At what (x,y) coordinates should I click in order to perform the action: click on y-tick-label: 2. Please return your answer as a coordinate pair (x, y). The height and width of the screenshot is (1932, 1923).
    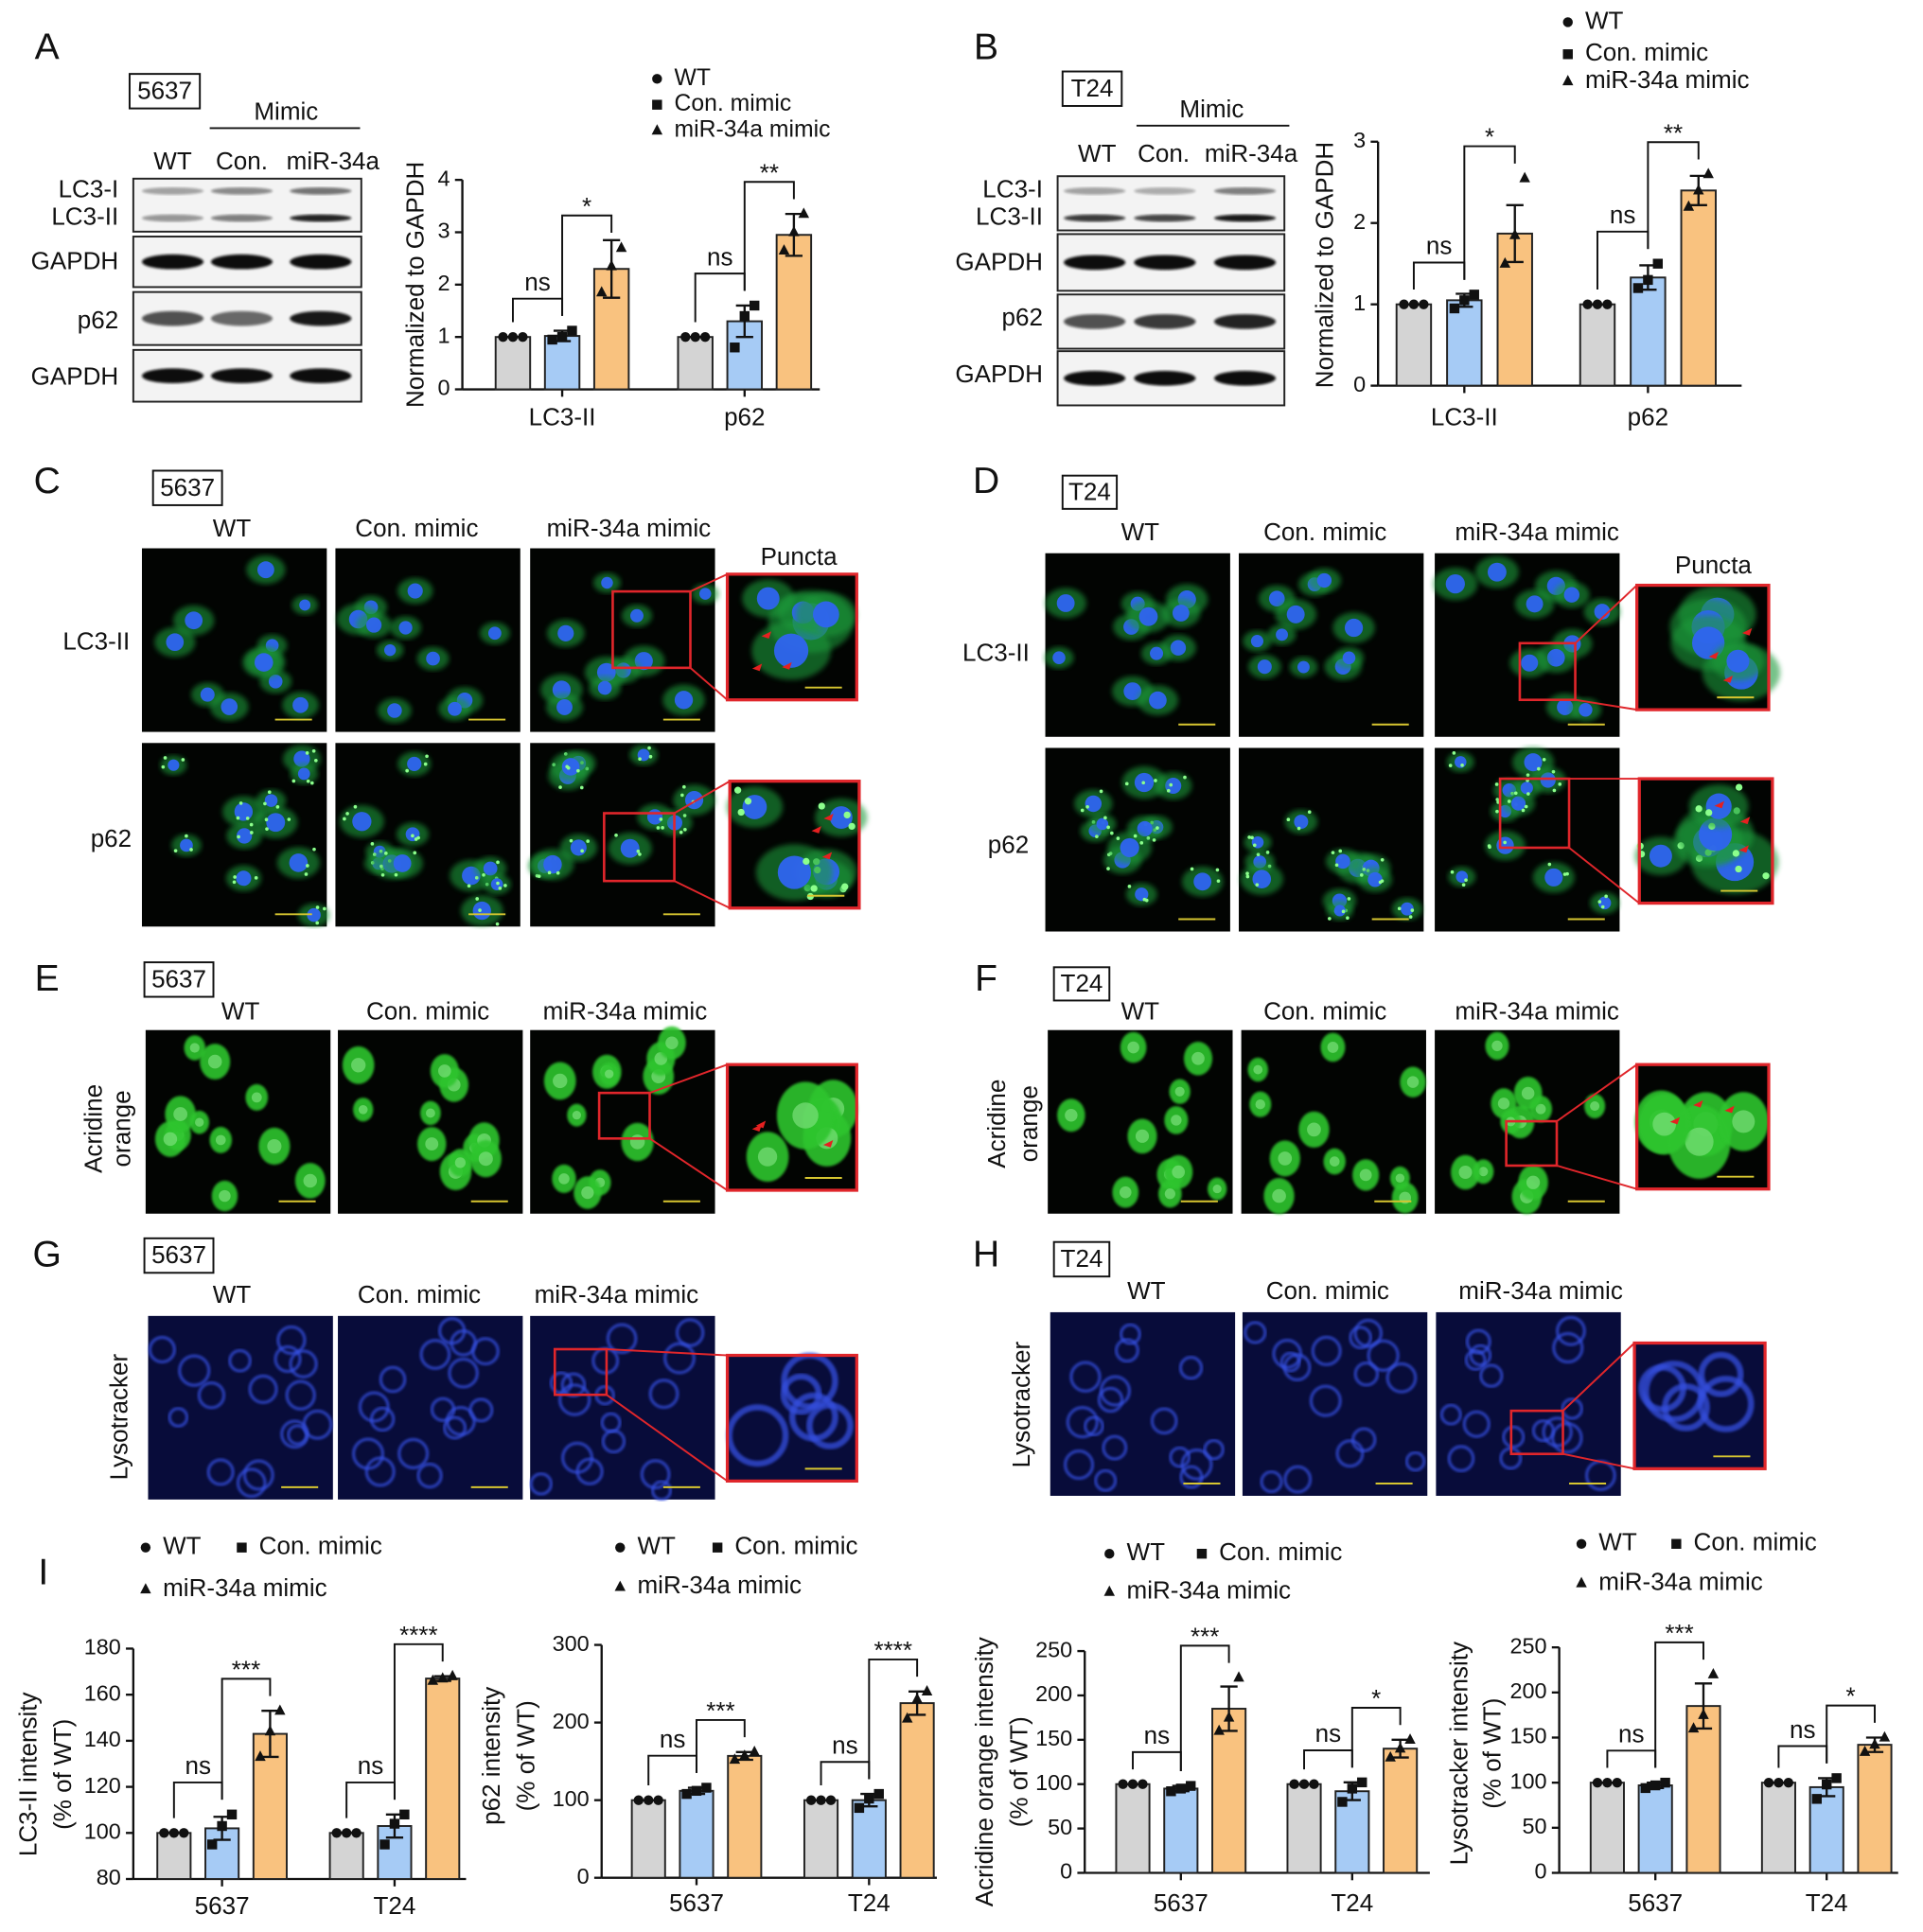
    Looking at the image, I should click on (444, 283).